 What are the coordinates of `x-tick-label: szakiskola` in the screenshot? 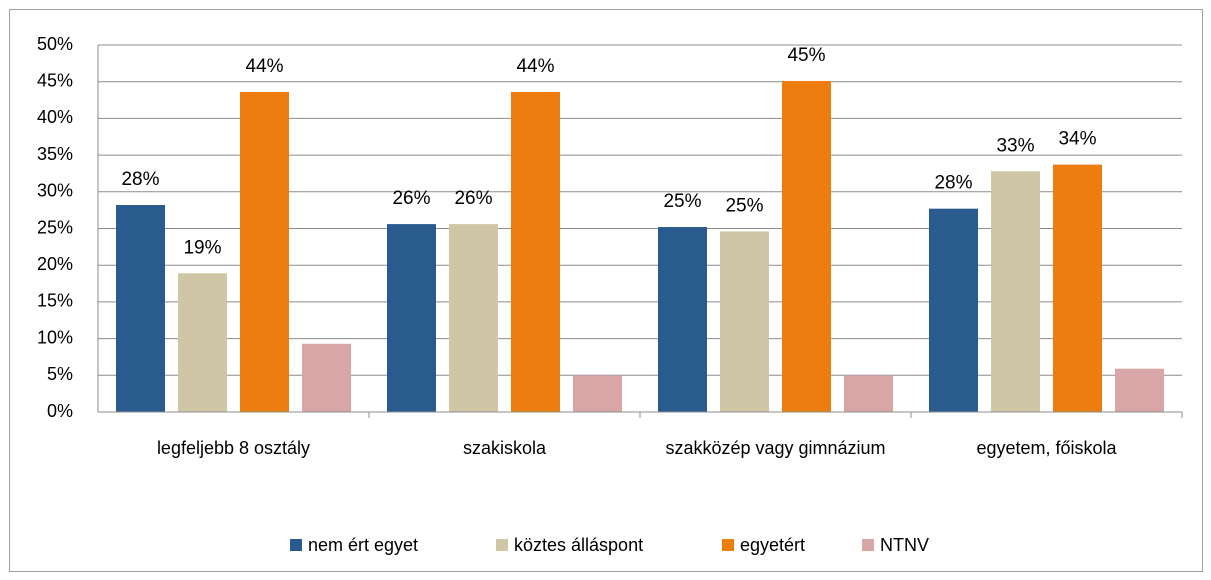 It's located at (504, 448).